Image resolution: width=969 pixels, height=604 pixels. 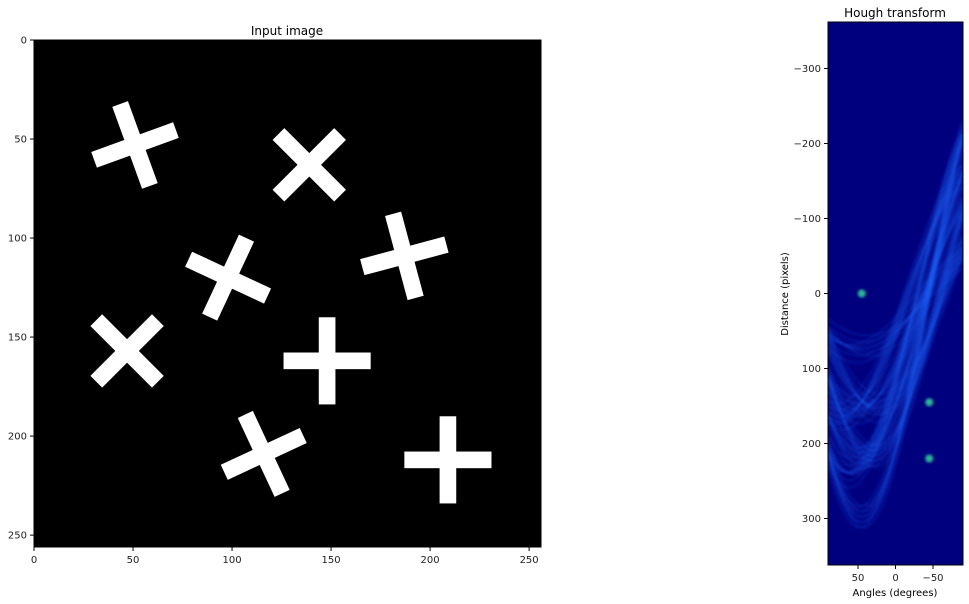 I want to click on hough-y-tick-label: −300, so click(x=807, y=69).